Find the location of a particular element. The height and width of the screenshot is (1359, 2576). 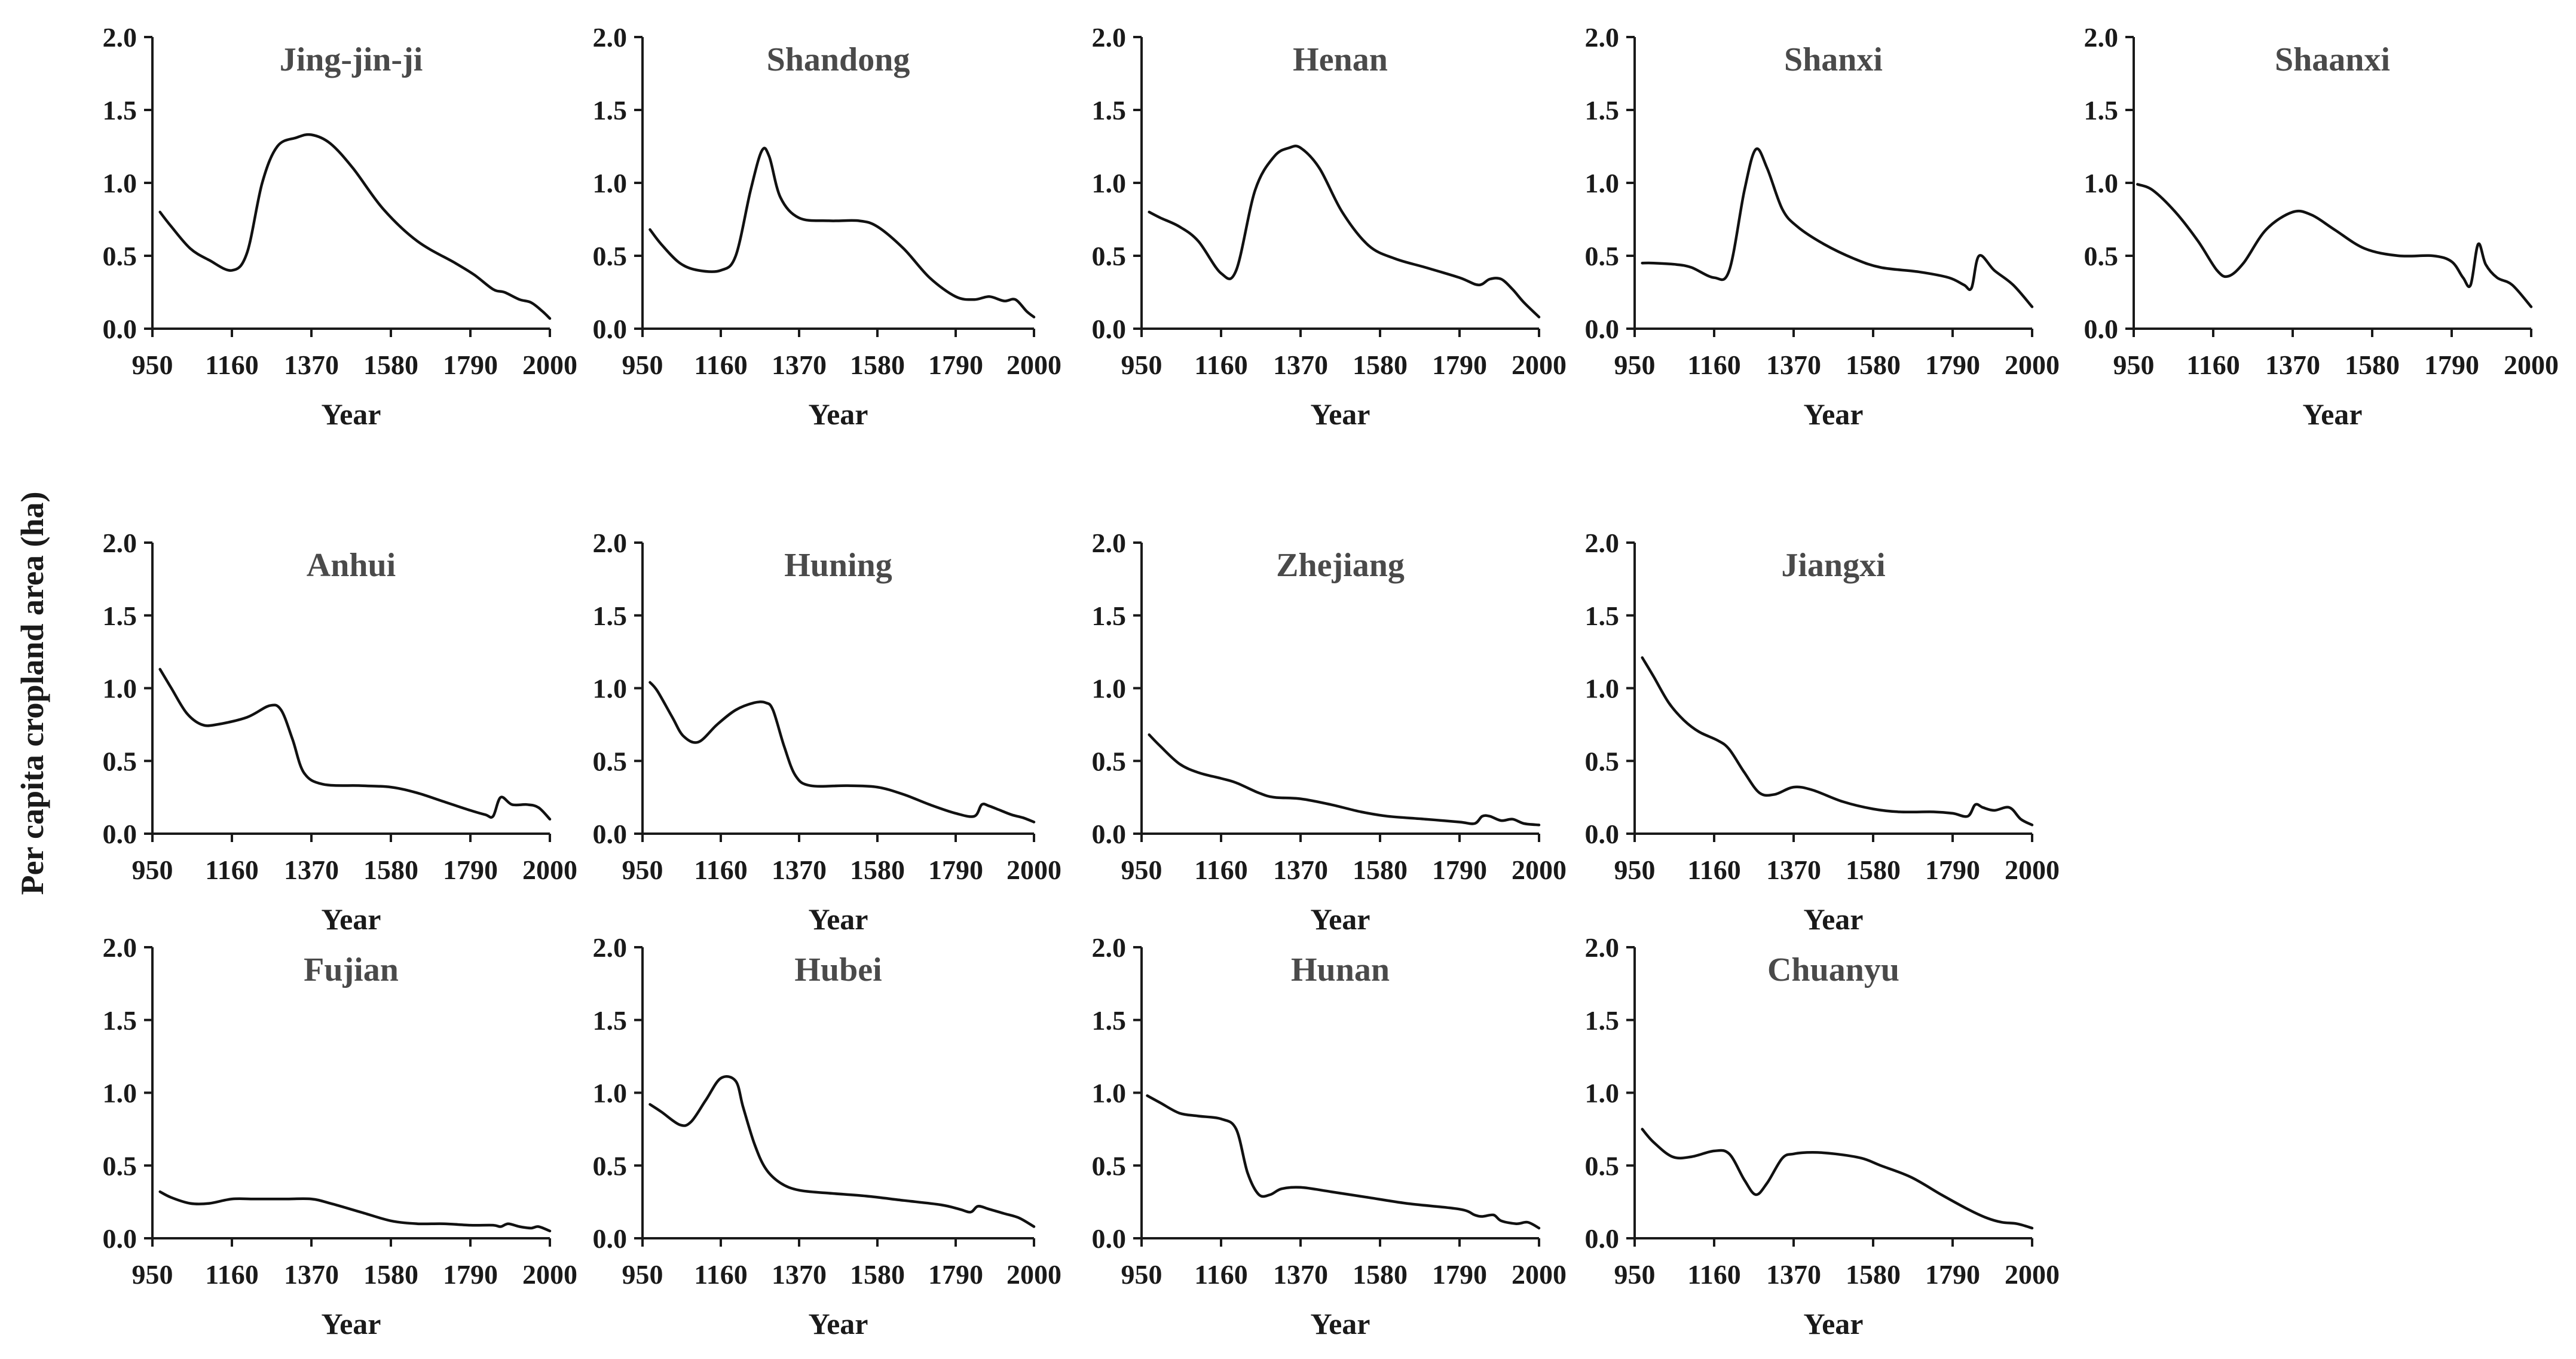

series-line-zhejiang is located at coordinates (1344, 780).